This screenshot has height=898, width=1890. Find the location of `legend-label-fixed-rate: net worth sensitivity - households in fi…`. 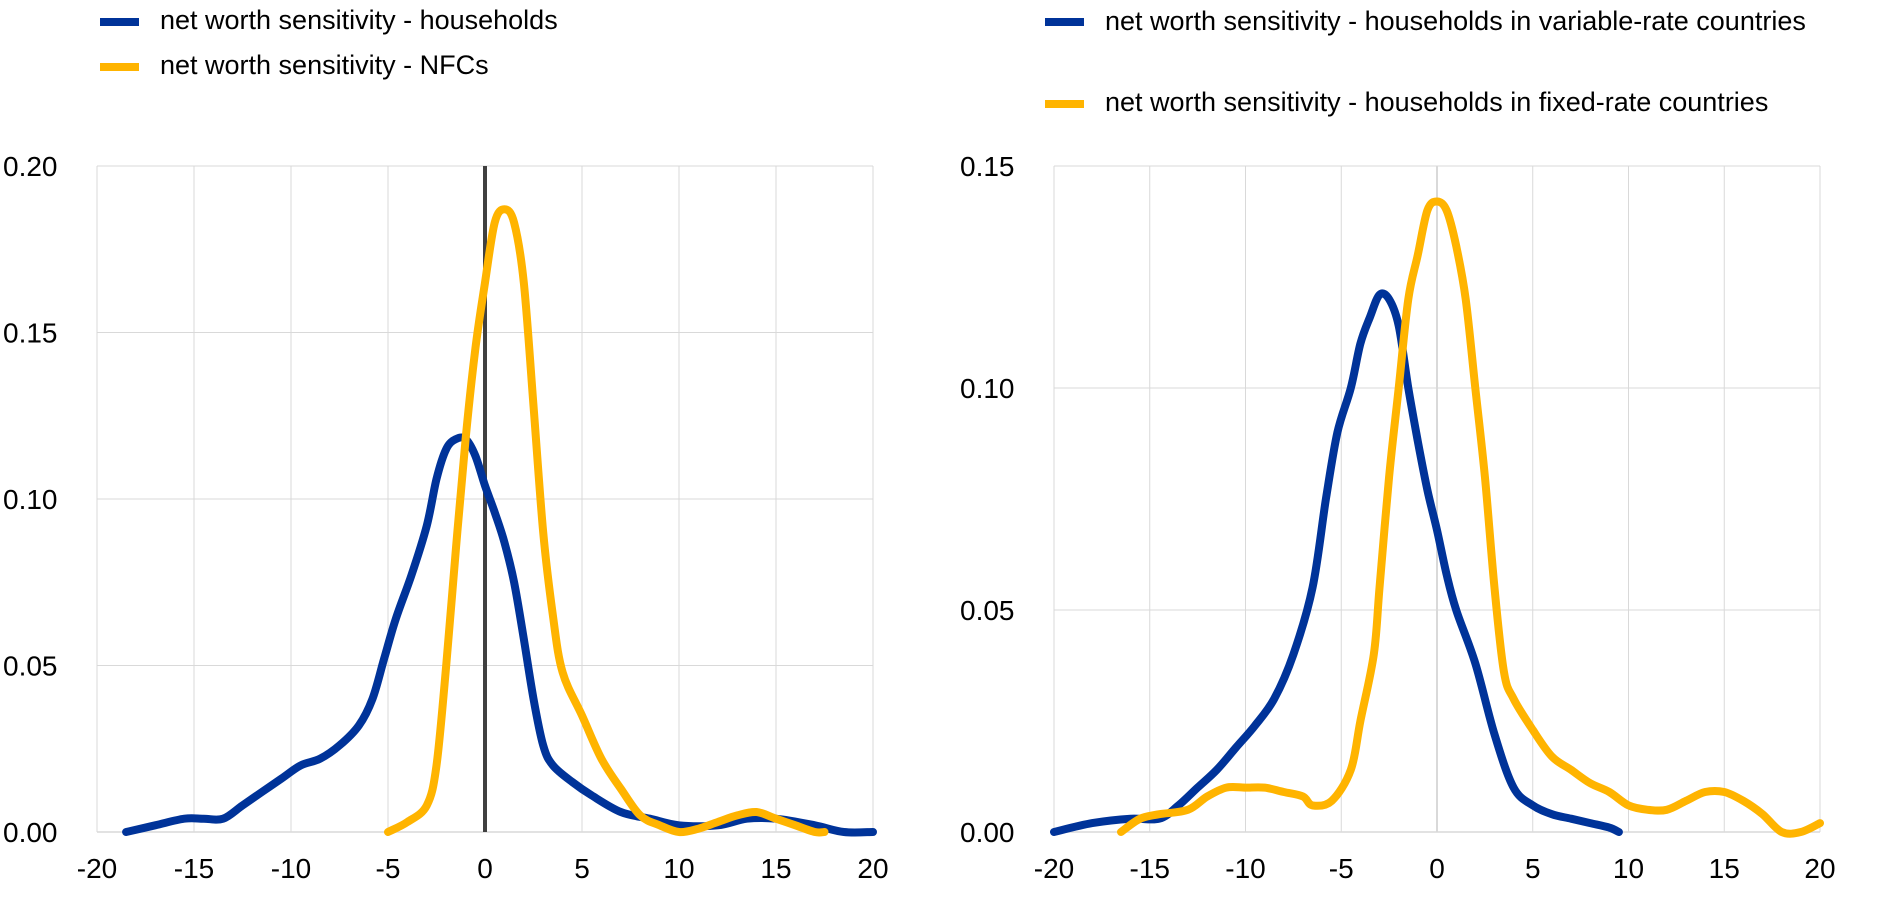

legend-label-fixed-rate: net worth sensitivity - households in fi… is located at coordinates (1437, 102).